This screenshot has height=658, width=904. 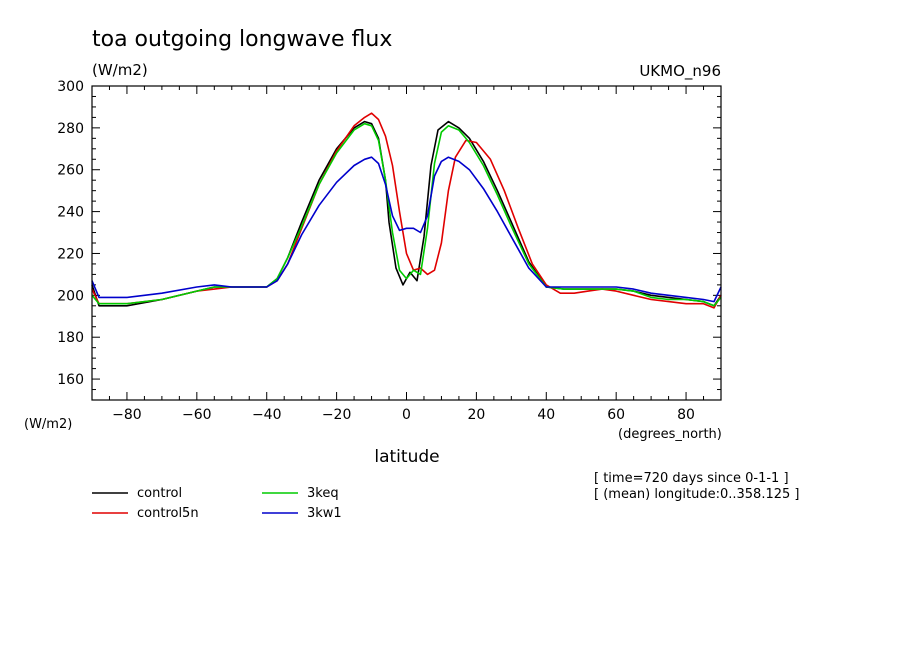 What do you see at coordinates (616, 415) in the screenshot?
I see `x-tick-label: 60` at bounding box center [616, 415].